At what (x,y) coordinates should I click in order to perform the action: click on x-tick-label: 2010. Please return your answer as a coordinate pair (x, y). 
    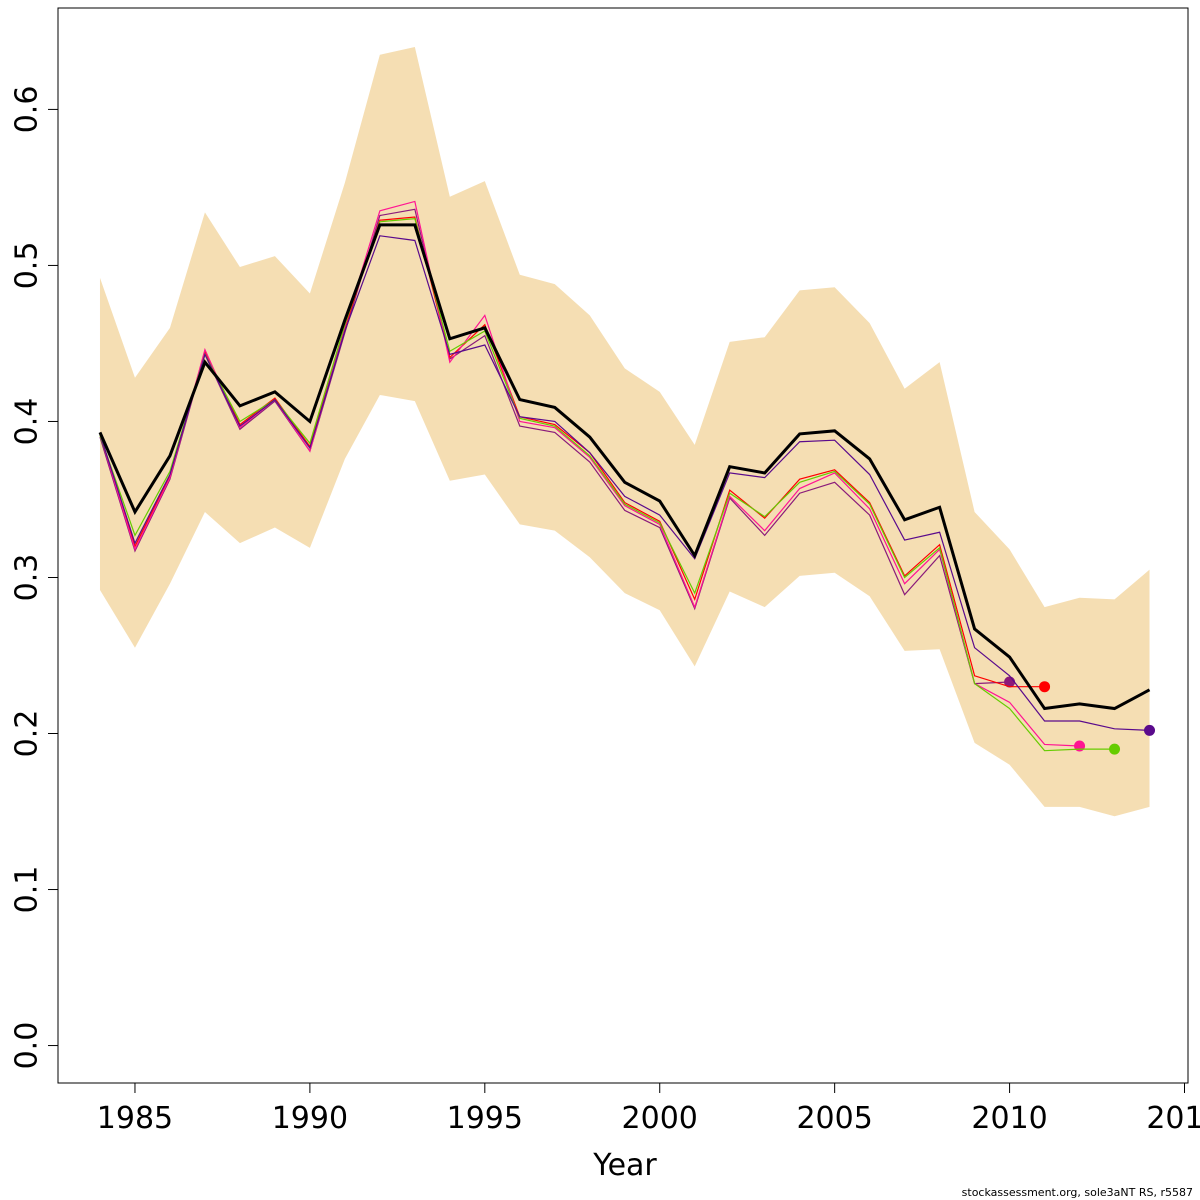
    Looking at the image, I should click on (1009, 1118).